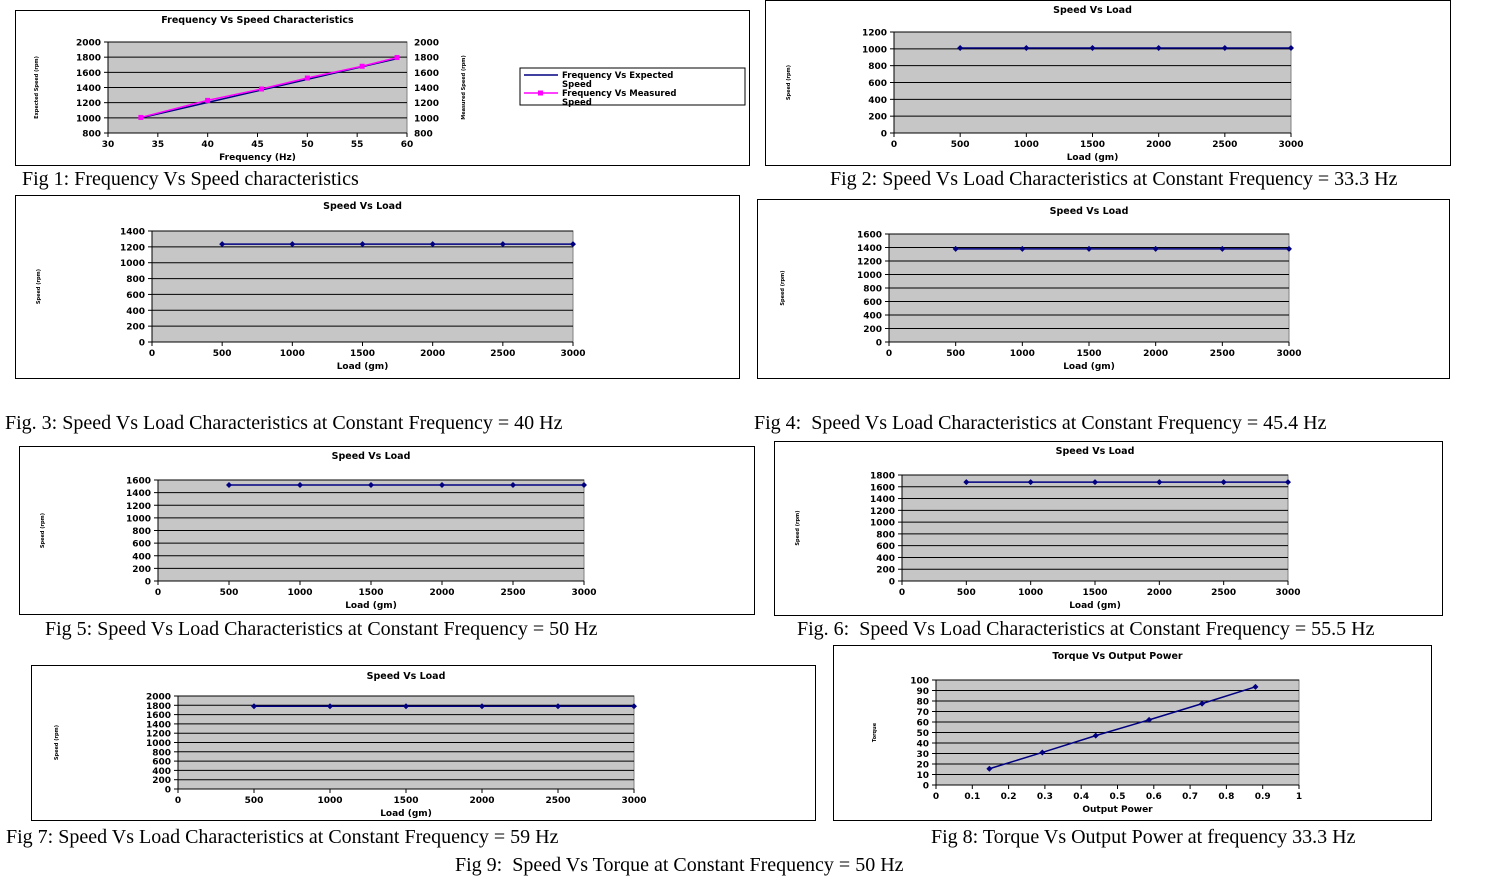  I want to click on y-tick-label: 1800, so click(88, 59).